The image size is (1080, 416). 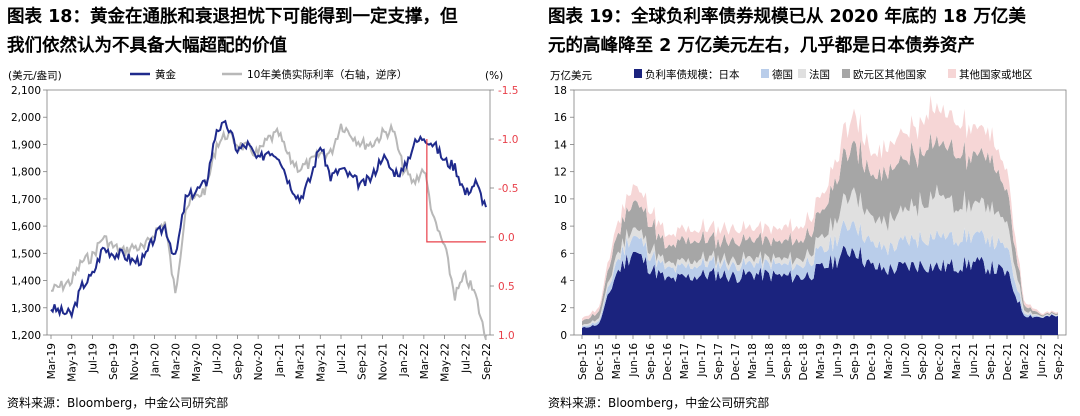 I want to click on area-germany, so click(x=820, y=273).